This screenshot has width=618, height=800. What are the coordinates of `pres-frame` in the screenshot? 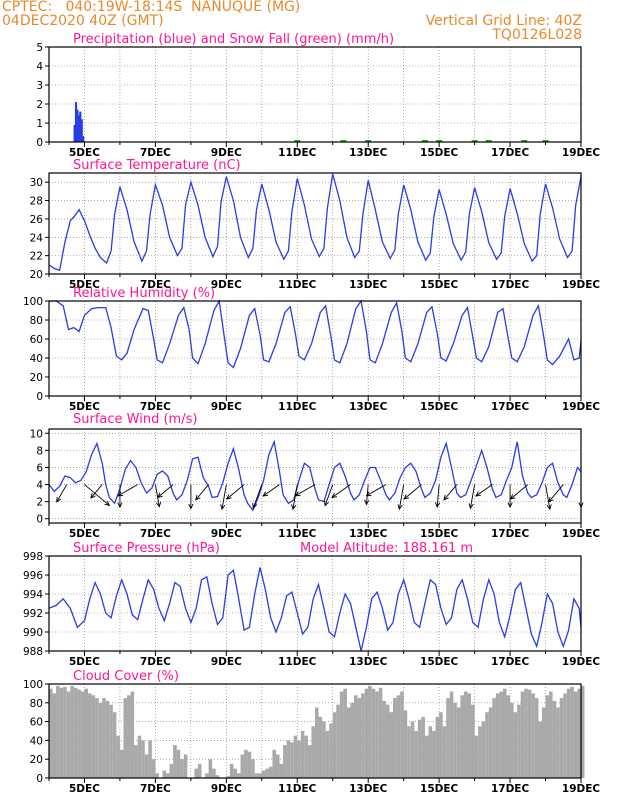 It's located at (315, 603).